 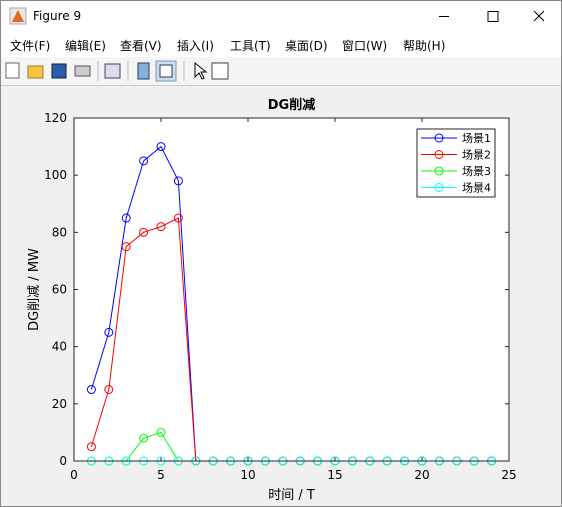 What do you see at coordinates (421, 475) in the screenshot?
I see `x-tick-label: 20` at bounding box center [421, 475].